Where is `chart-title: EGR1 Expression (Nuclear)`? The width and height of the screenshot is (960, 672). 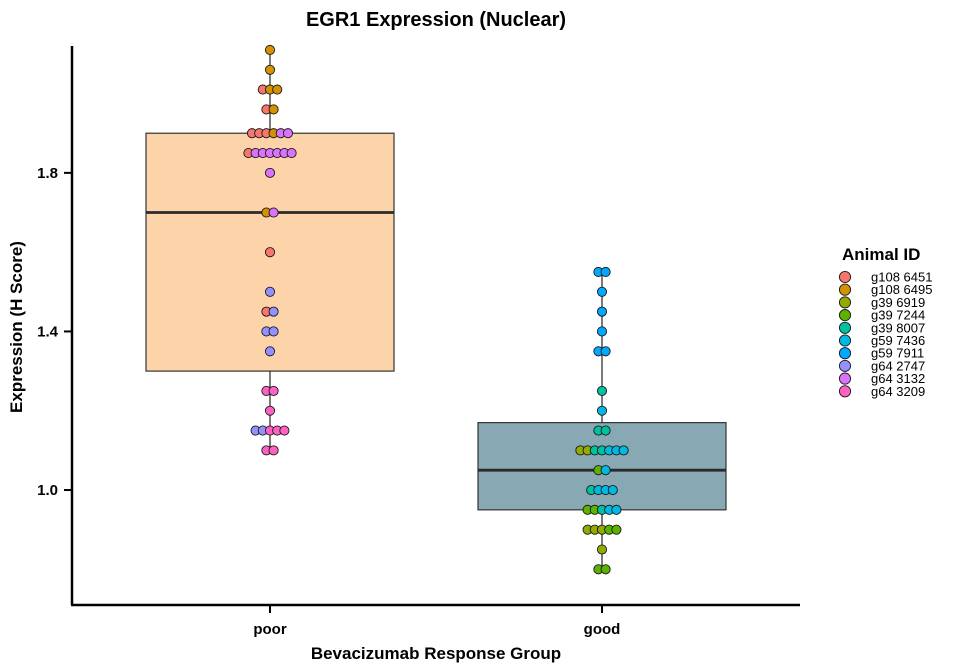 chart-title: EGR1 Expression (Nuclear) is located at coordinates (436, 20).